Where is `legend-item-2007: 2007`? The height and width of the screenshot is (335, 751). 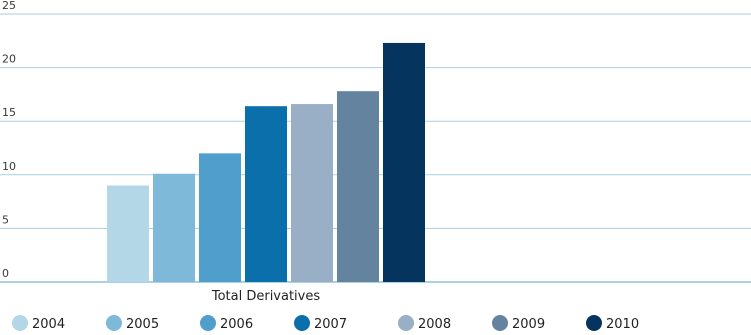
legend-item-2007: 2007 is located at coordinates (320, 323).